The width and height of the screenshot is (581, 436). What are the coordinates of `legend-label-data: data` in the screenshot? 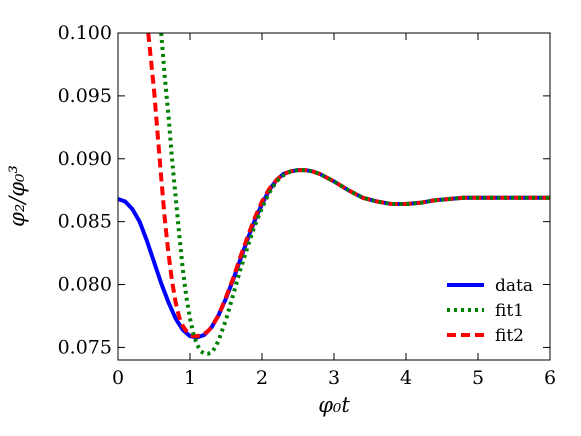 It's located at (514, 286).